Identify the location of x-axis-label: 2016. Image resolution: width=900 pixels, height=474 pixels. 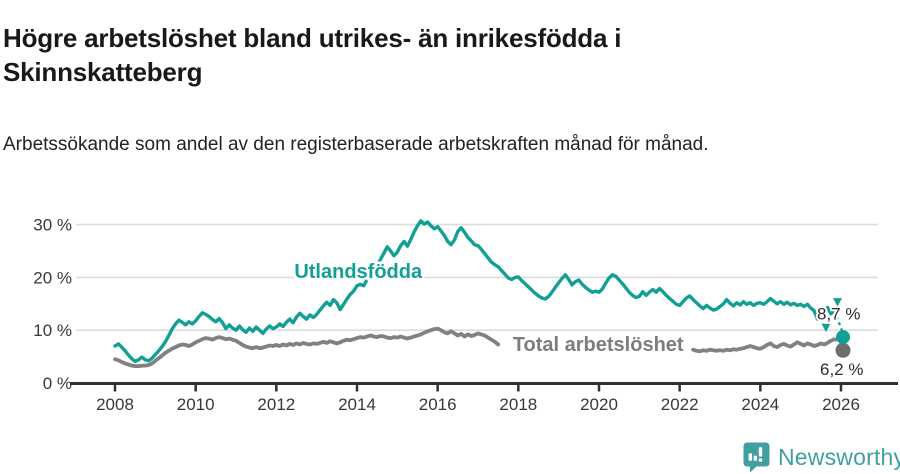
(438, 404).